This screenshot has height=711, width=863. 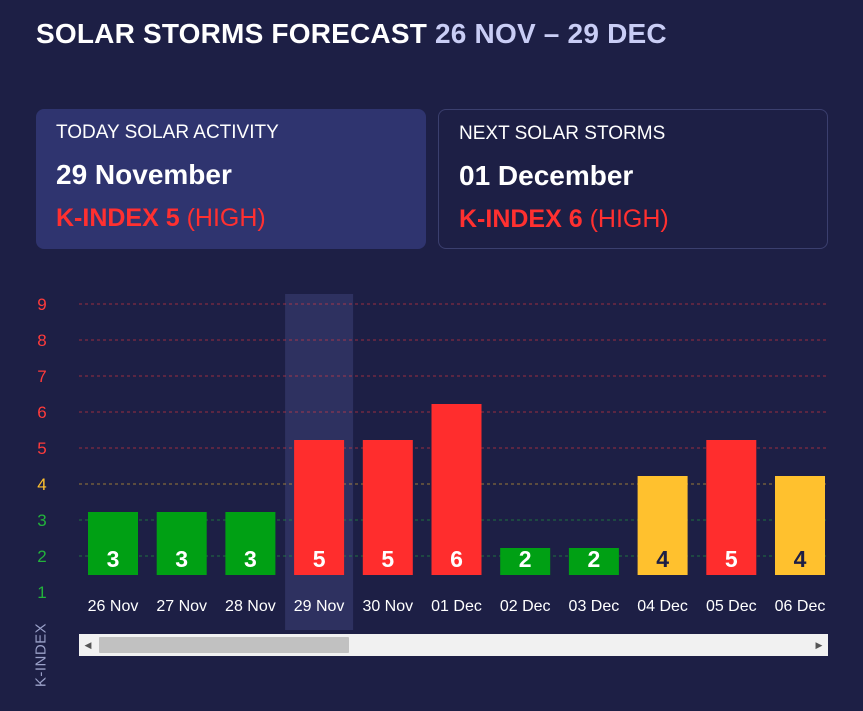 I want to click on y-tick-label-2: 2, so click(x=41, y=556).